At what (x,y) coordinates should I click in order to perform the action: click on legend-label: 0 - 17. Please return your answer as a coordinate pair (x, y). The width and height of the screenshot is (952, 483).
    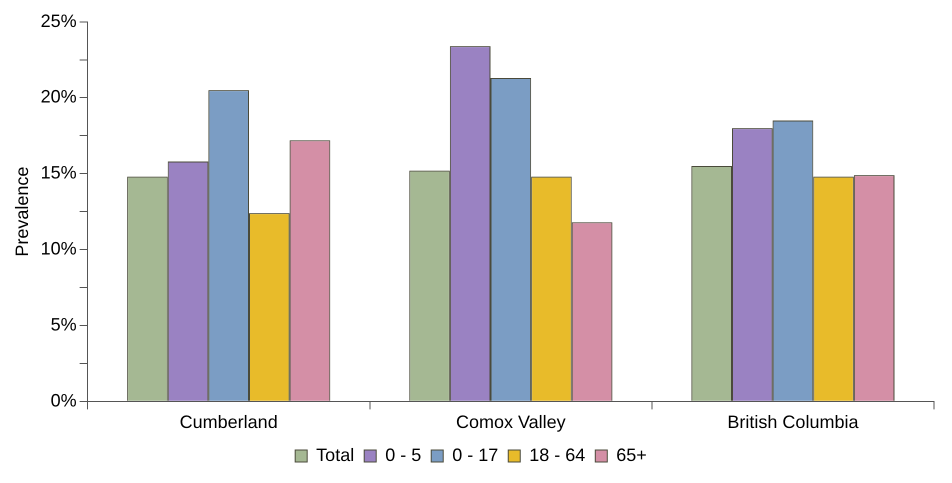
    Looking at the image, I should click on (475, 454).